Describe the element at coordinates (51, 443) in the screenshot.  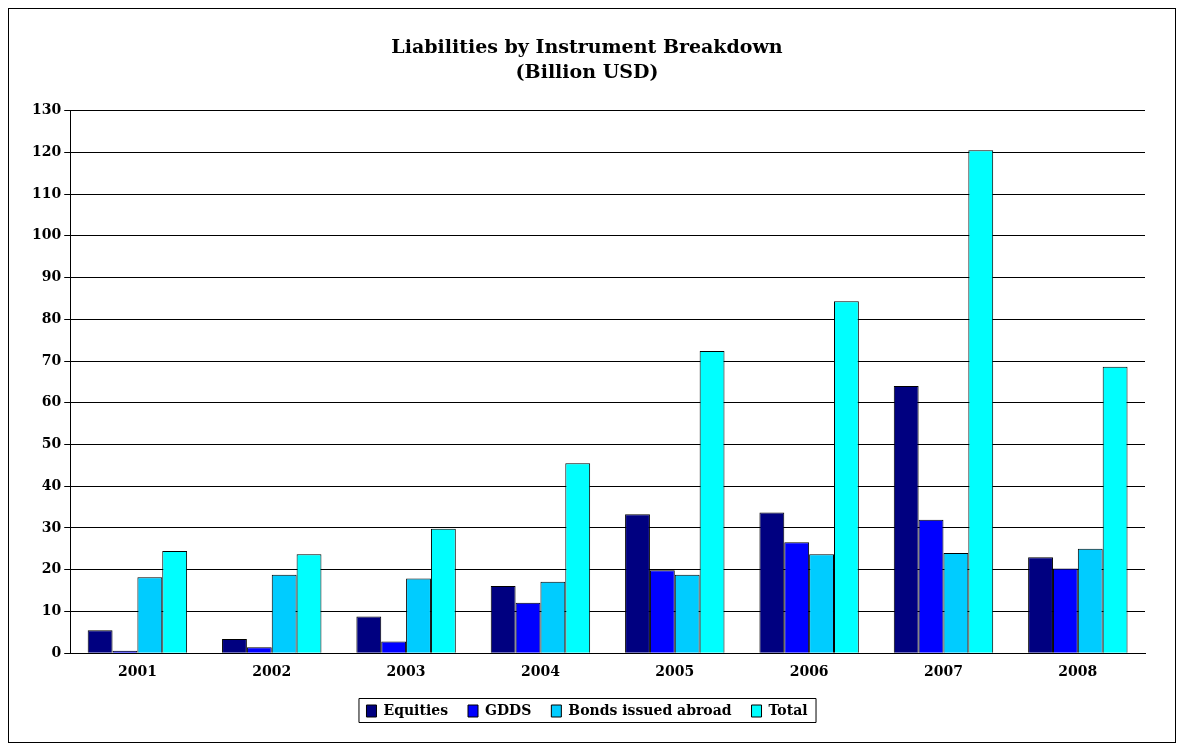
I see `y-tick-label: 50` at that location.